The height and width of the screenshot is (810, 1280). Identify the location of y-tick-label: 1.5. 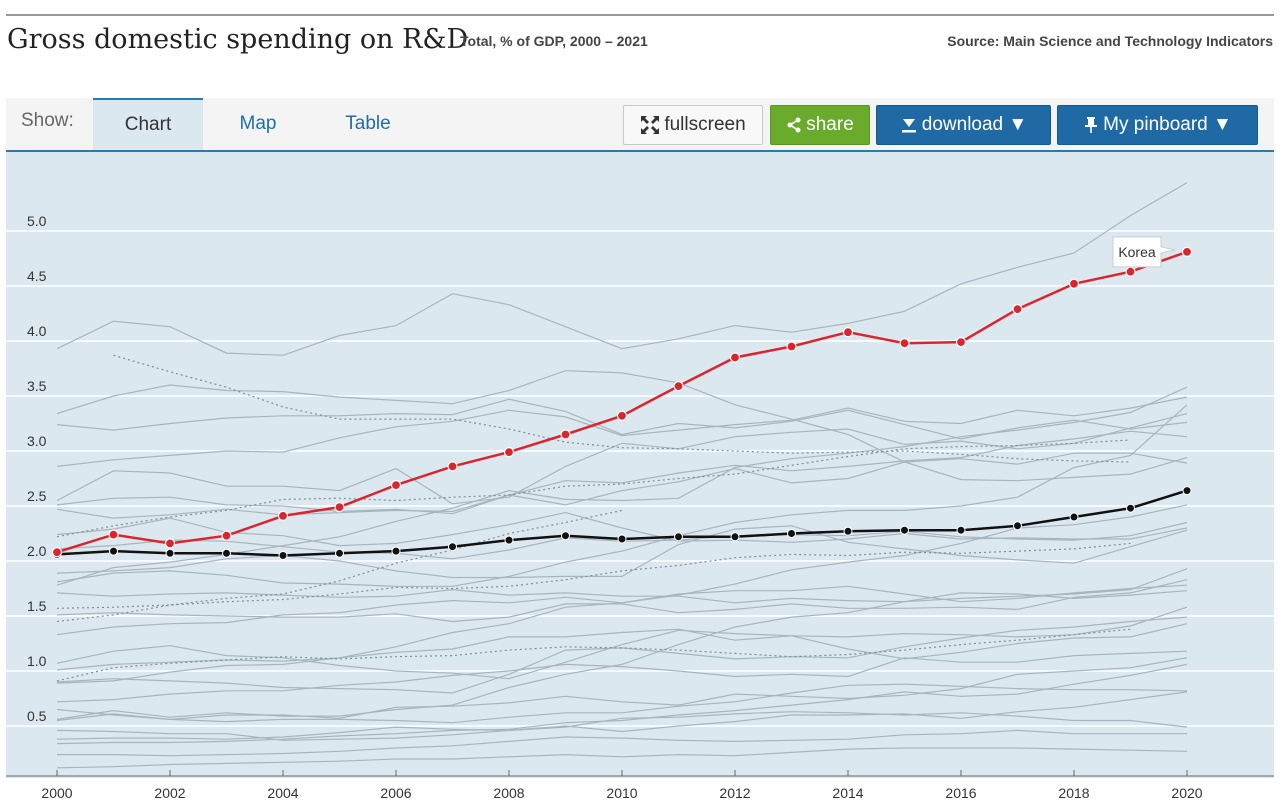
(37, 606).